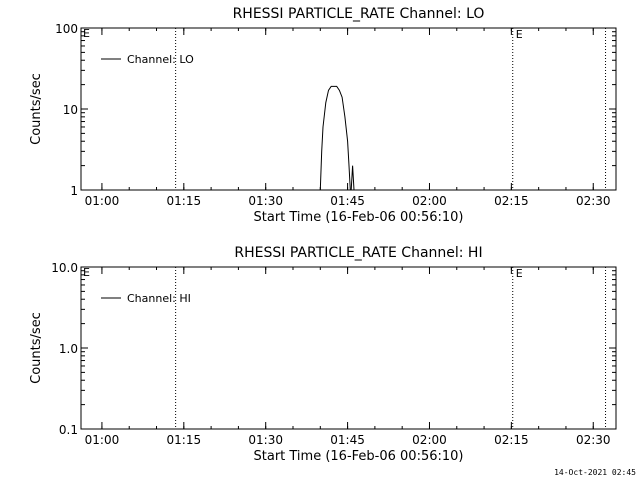 This screenshot has height=480, width=640. What do you see at coordinates (184, 440) in the screenshot?
I see `chart-2-xtick-label: 01:15` at bounding box center [184, 440].